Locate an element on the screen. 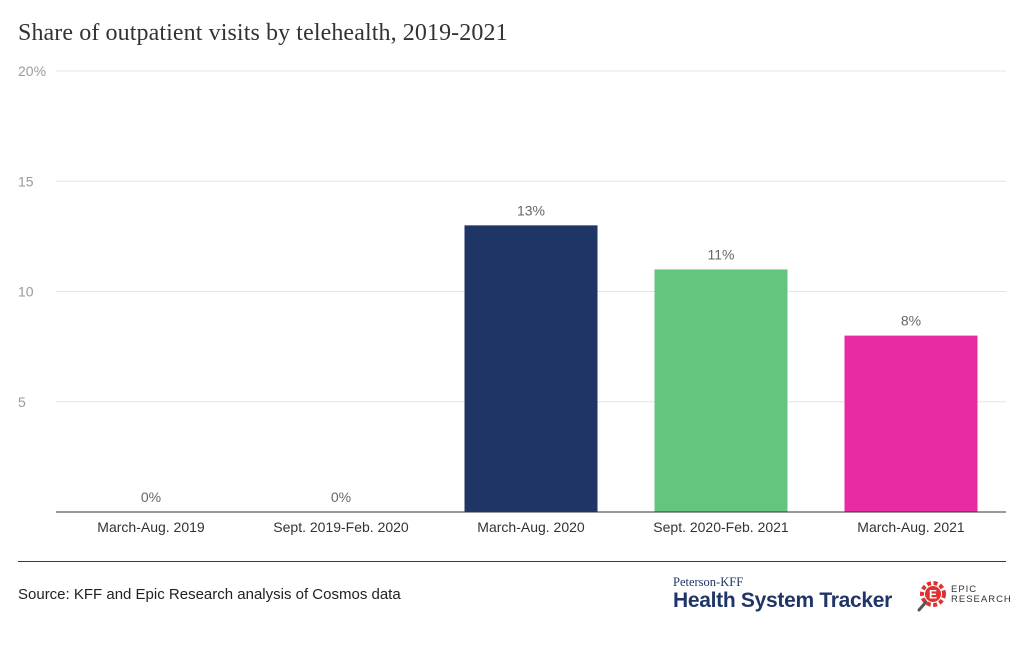  footer-divider is located at coordinates (512, 561).